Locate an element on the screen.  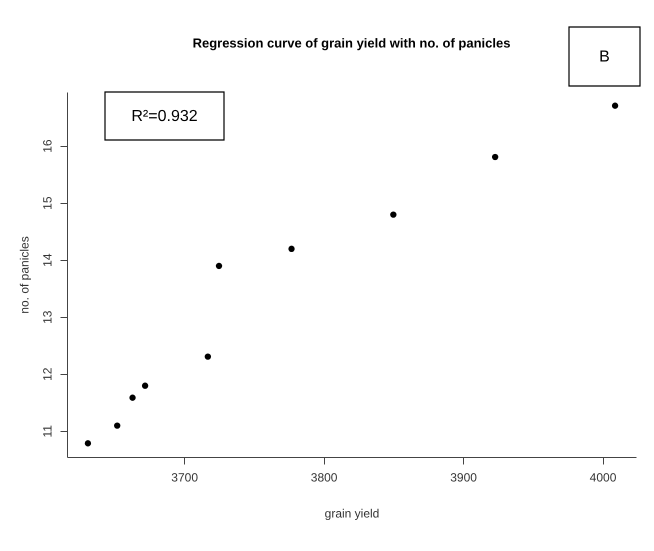
y-tick-label: 15 is located at coordinates (47, 203).